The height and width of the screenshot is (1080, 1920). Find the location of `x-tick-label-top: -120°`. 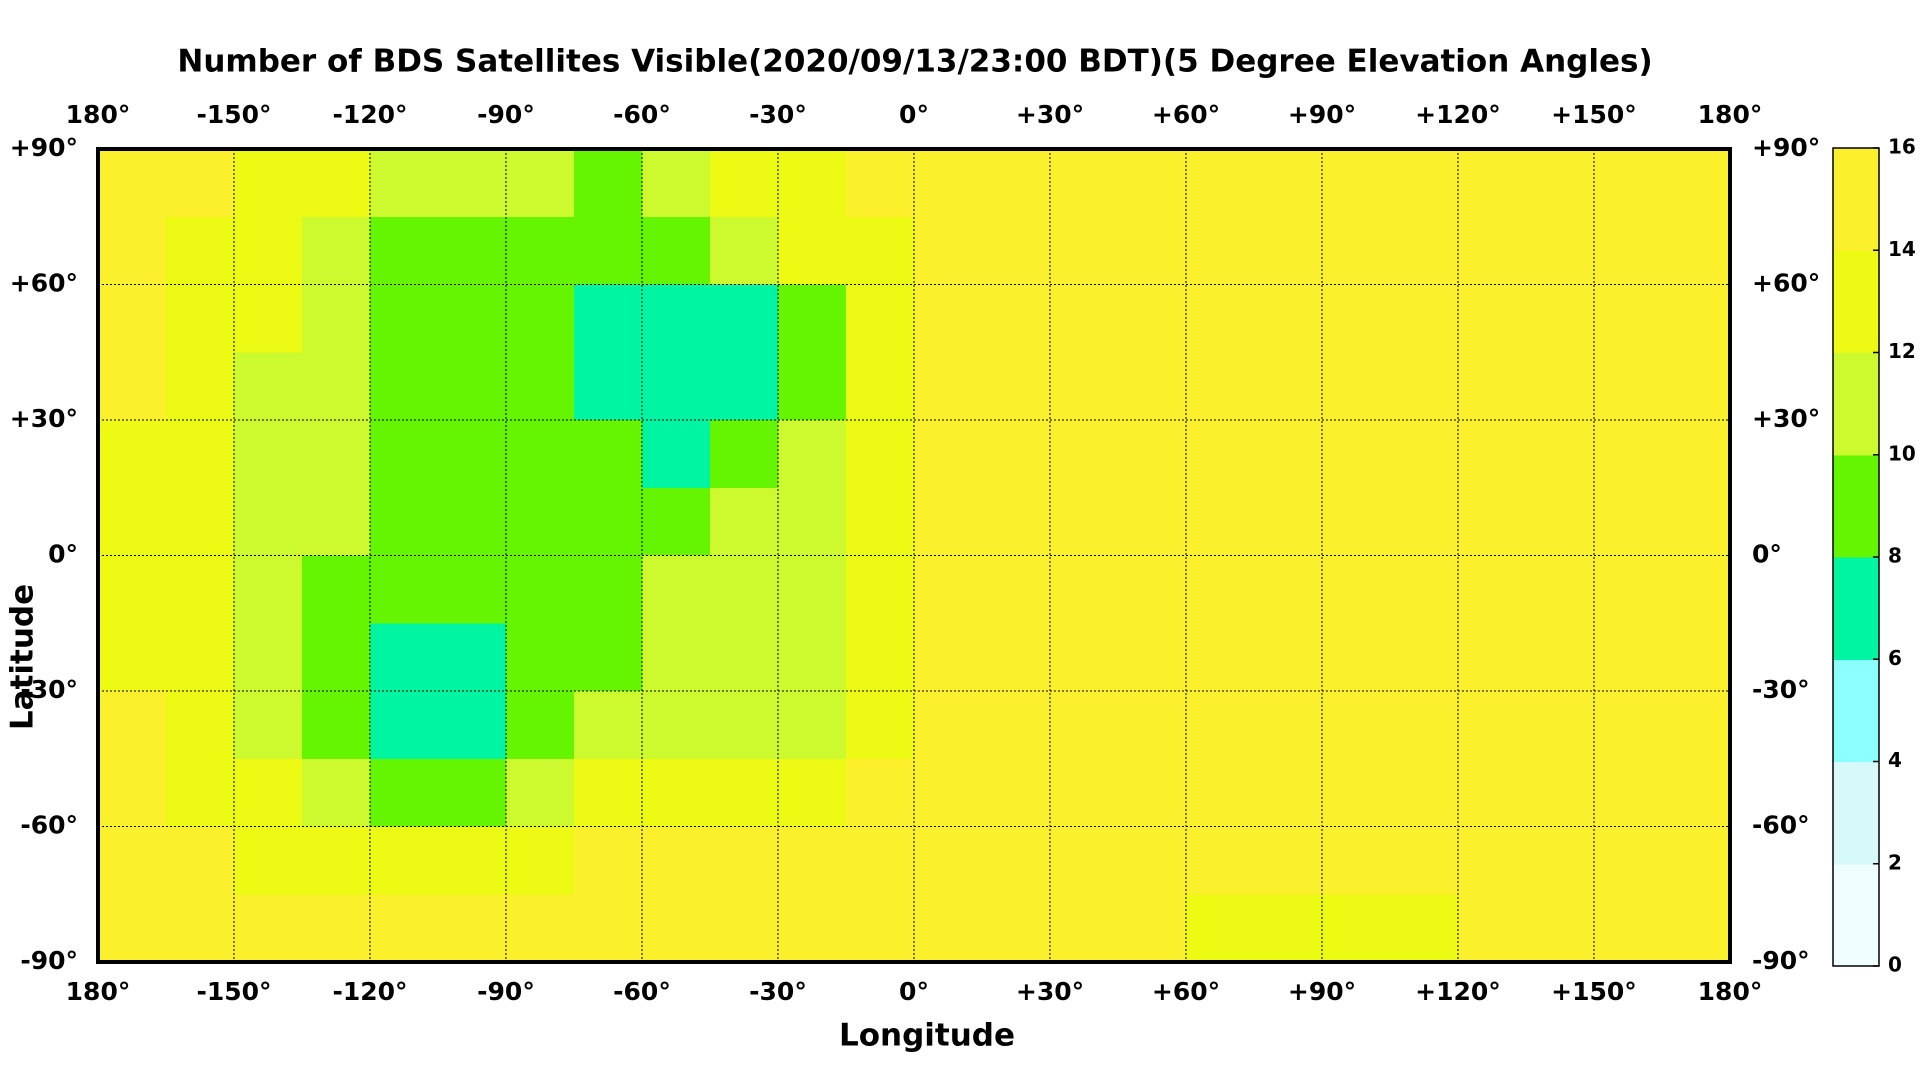

x-tick-label-top: -120° is located at coordinates (369, 114).